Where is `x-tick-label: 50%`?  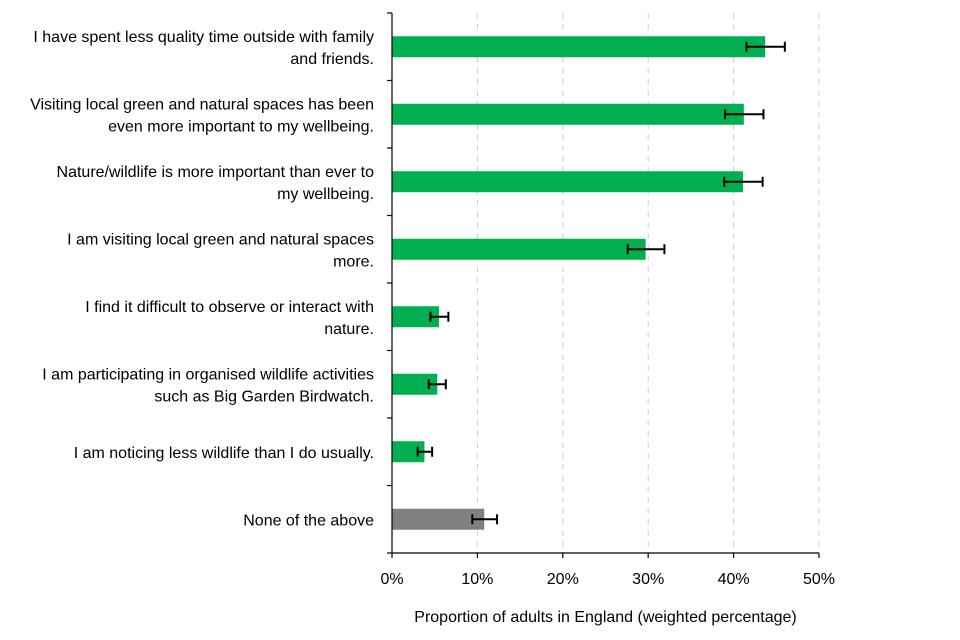 x-tick-label: 50% is located at coordinates (819, 579).